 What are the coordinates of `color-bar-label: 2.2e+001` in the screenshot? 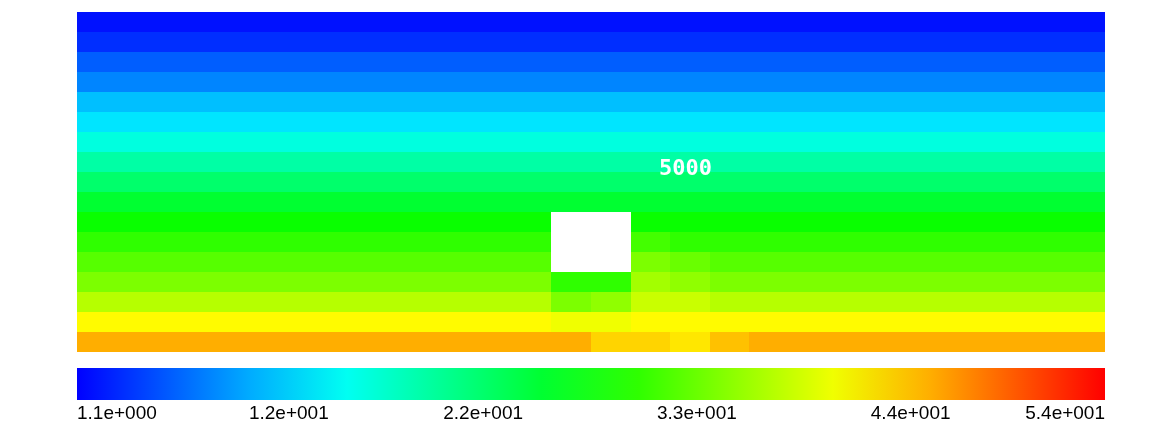 It's located at (483, 412).